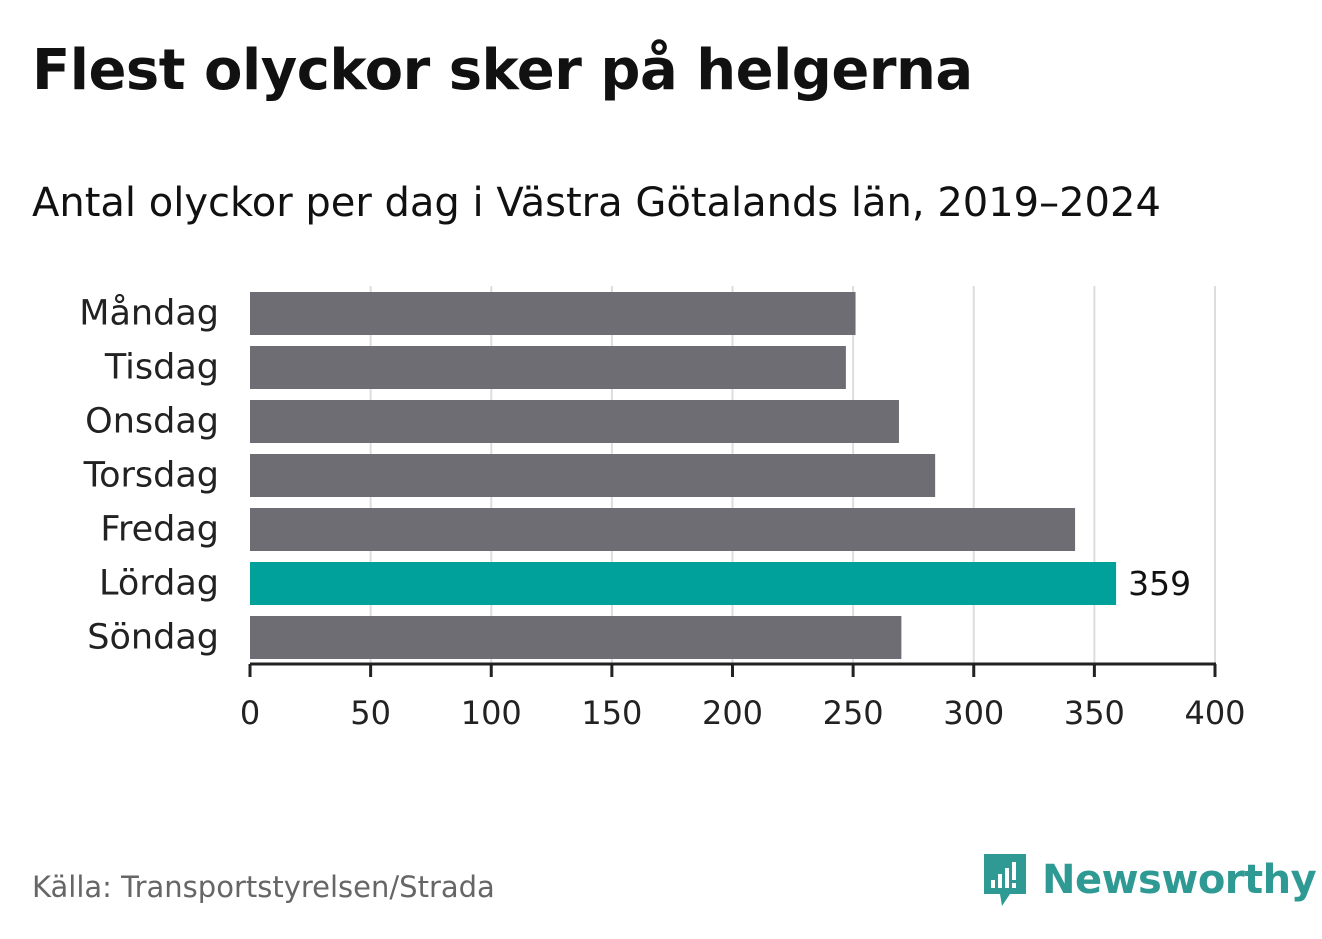 This screenshot has width=1322, height=939. What do you see at coordinates (153, 638) in the screenshot?
I see `category-label: Söndag` at bounding box center [153, 638].